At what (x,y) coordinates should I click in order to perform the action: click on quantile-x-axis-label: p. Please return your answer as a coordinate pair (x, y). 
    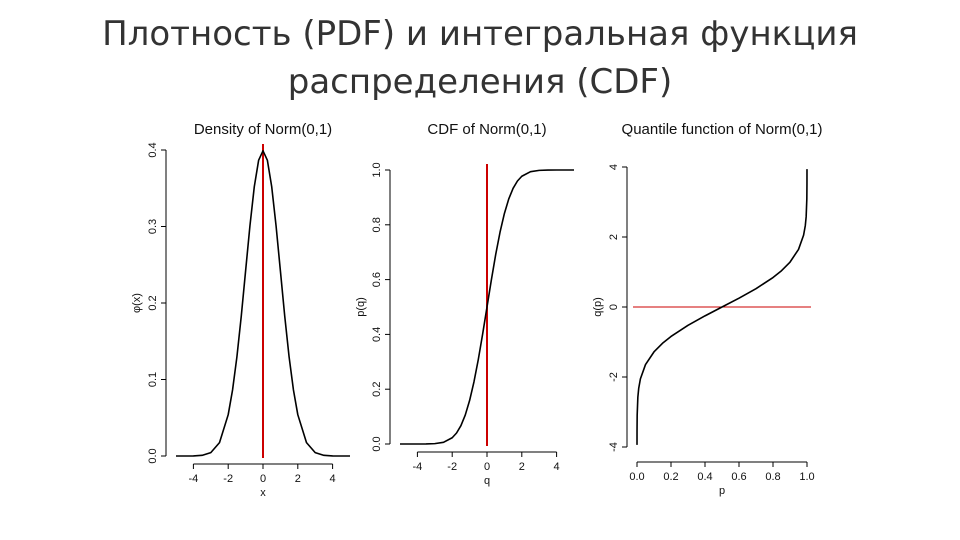
    Looking at the image, I should click on (722, 491).